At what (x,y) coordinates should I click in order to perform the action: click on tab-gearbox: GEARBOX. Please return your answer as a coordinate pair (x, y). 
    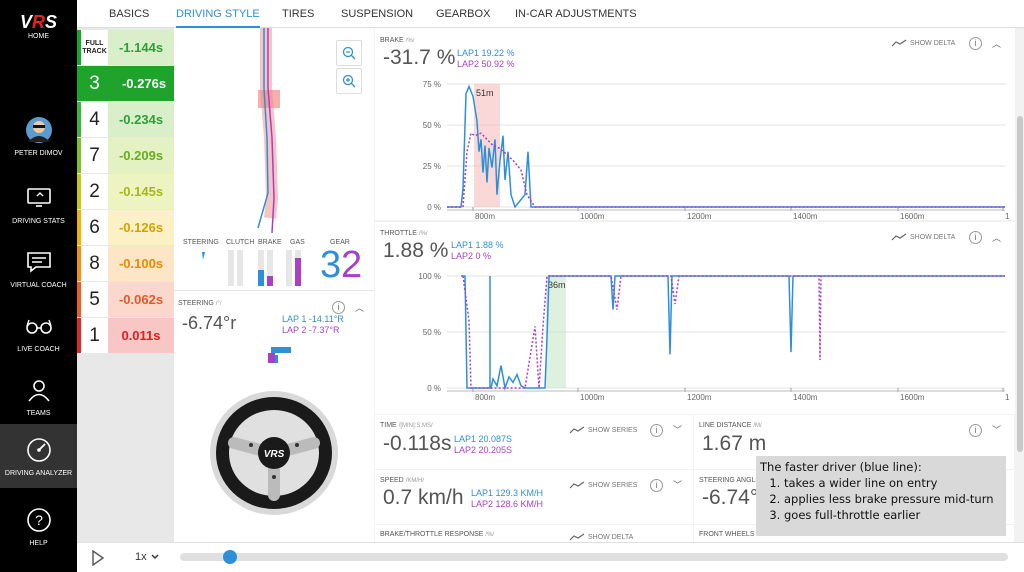
    Looking at the image, I should click on (463, 14).